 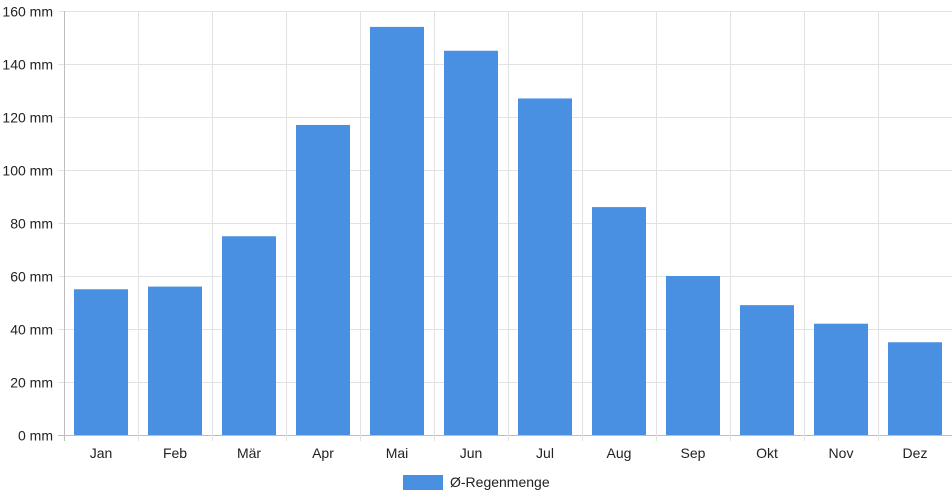 I want to click on x-tick-label: Jul, so click(x=545, y=453).